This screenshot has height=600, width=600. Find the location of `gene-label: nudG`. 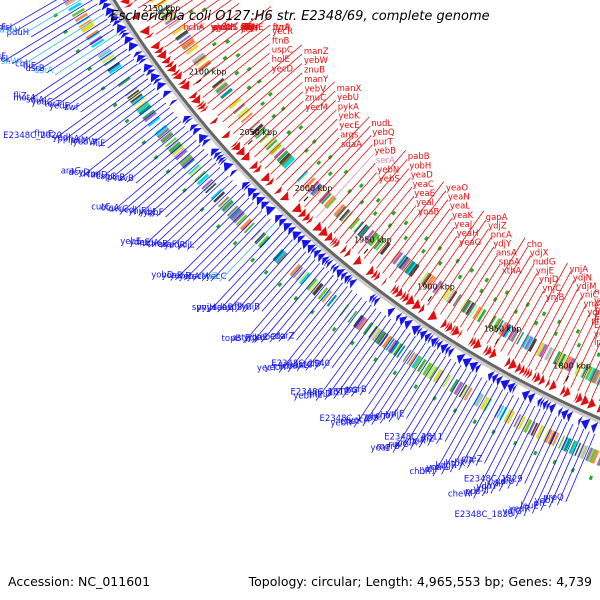

gene-label: nudG is located at coordinates (544, 263).